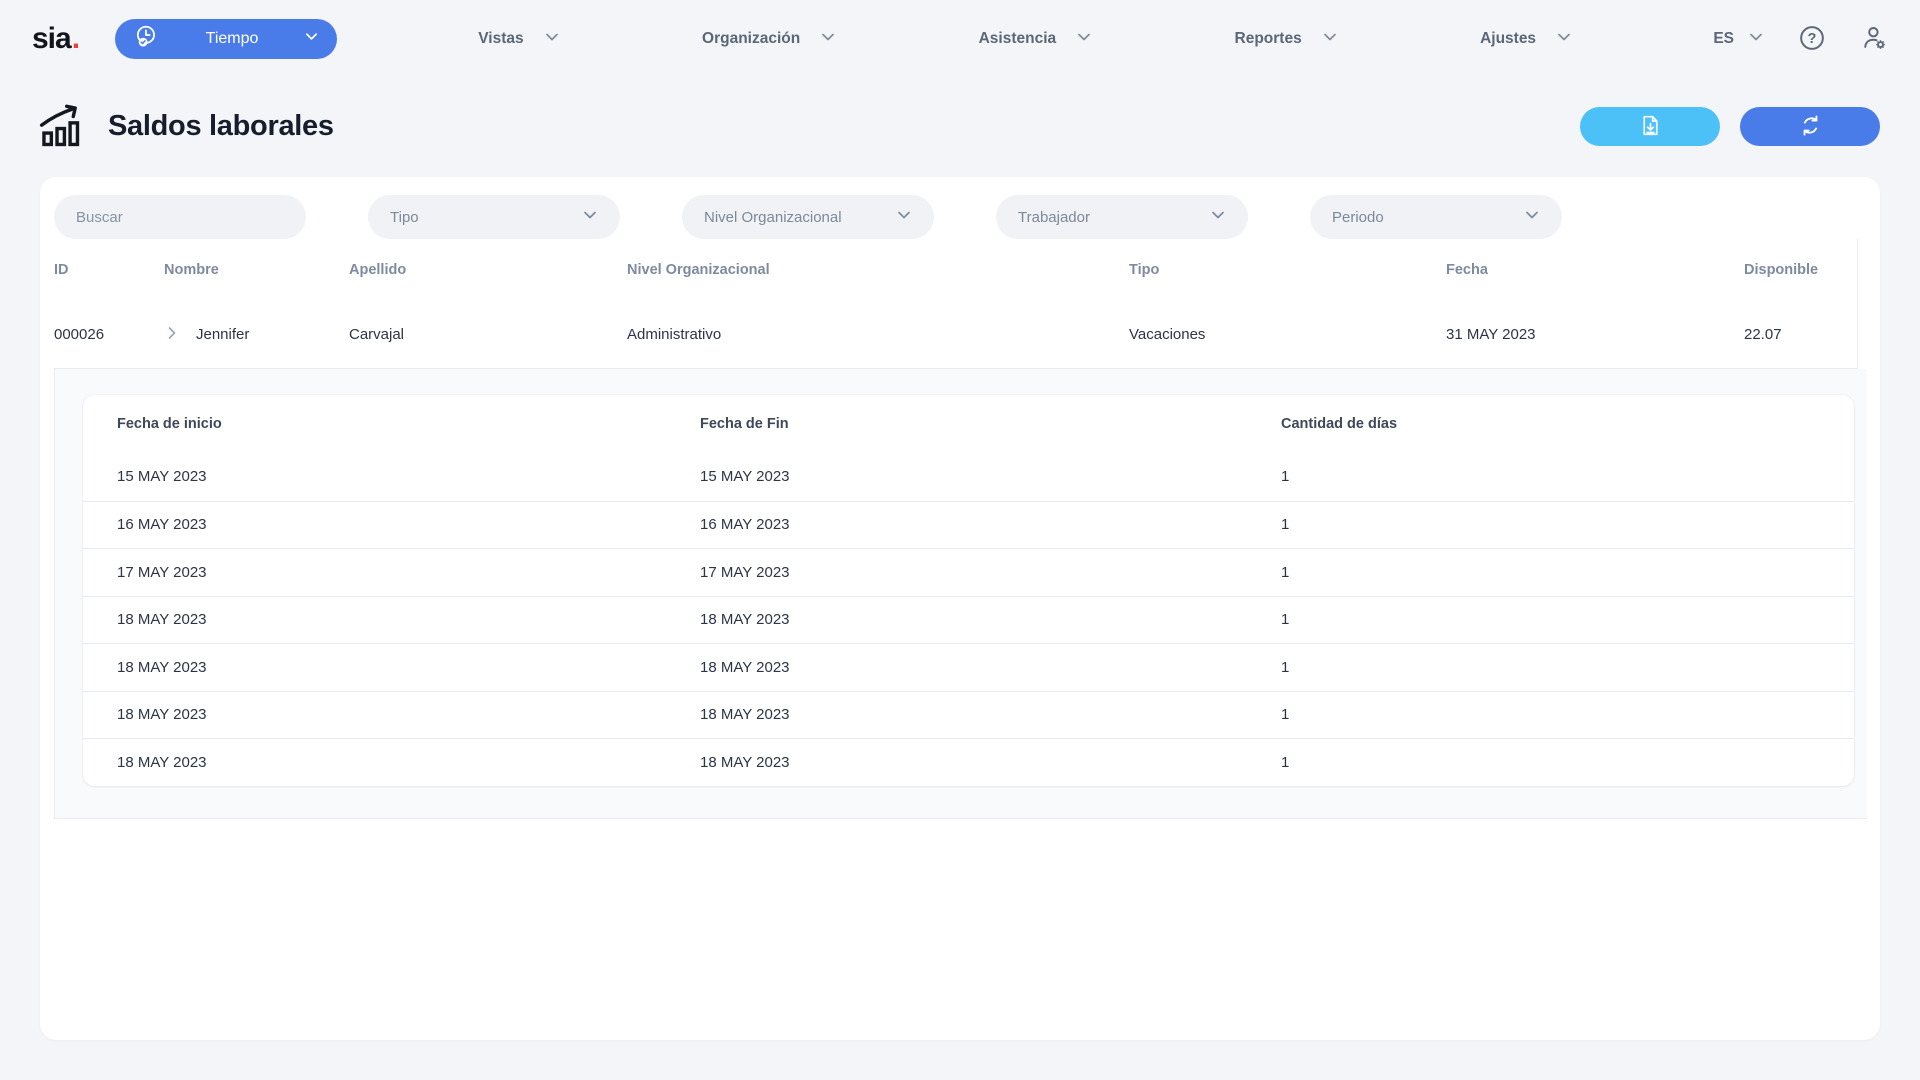 The width and height of the screenshot is (1920, 1080). What do you see at coordinates (377, 334) in the screenshot?
I see `cell-apellido: Carvajal` at bounding box center [377, 334].